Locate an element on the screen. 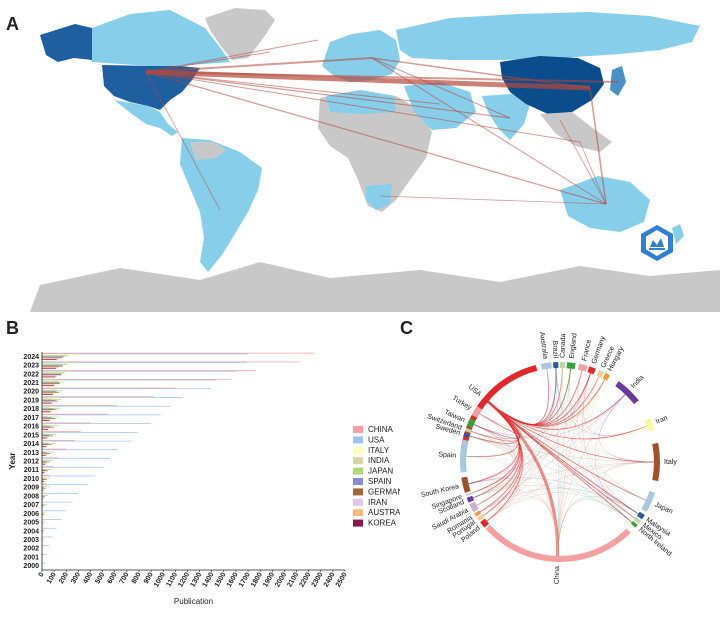 The image size is (720, 617). bar-italy-2012 is located at coordinates (44, 459).